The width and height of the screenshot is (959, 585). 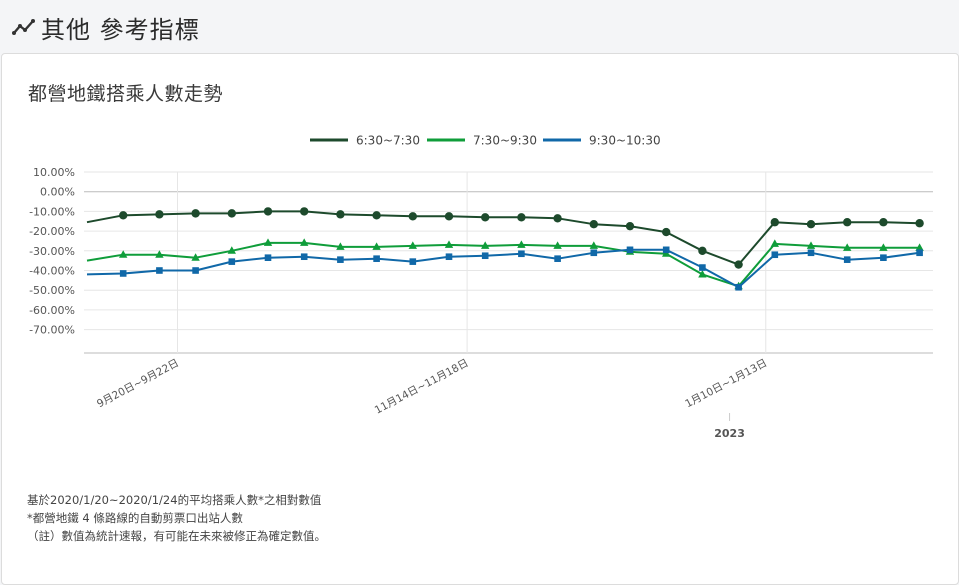 I want to click on y-tick-label: -50.00%, so click(x=52, y=290).